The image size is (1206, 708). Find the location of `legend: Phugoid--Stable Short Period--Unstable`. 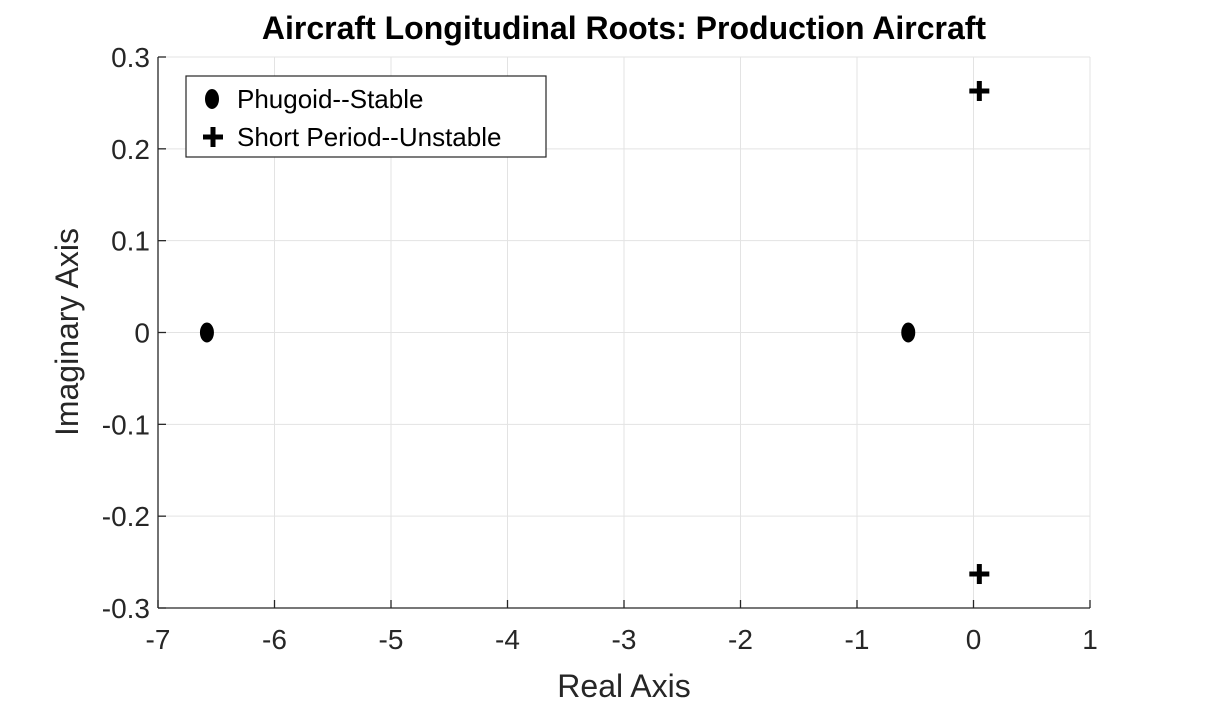

legend: Phugoid--Stable Short Period--Unstable is located at coordinates (366, 116).